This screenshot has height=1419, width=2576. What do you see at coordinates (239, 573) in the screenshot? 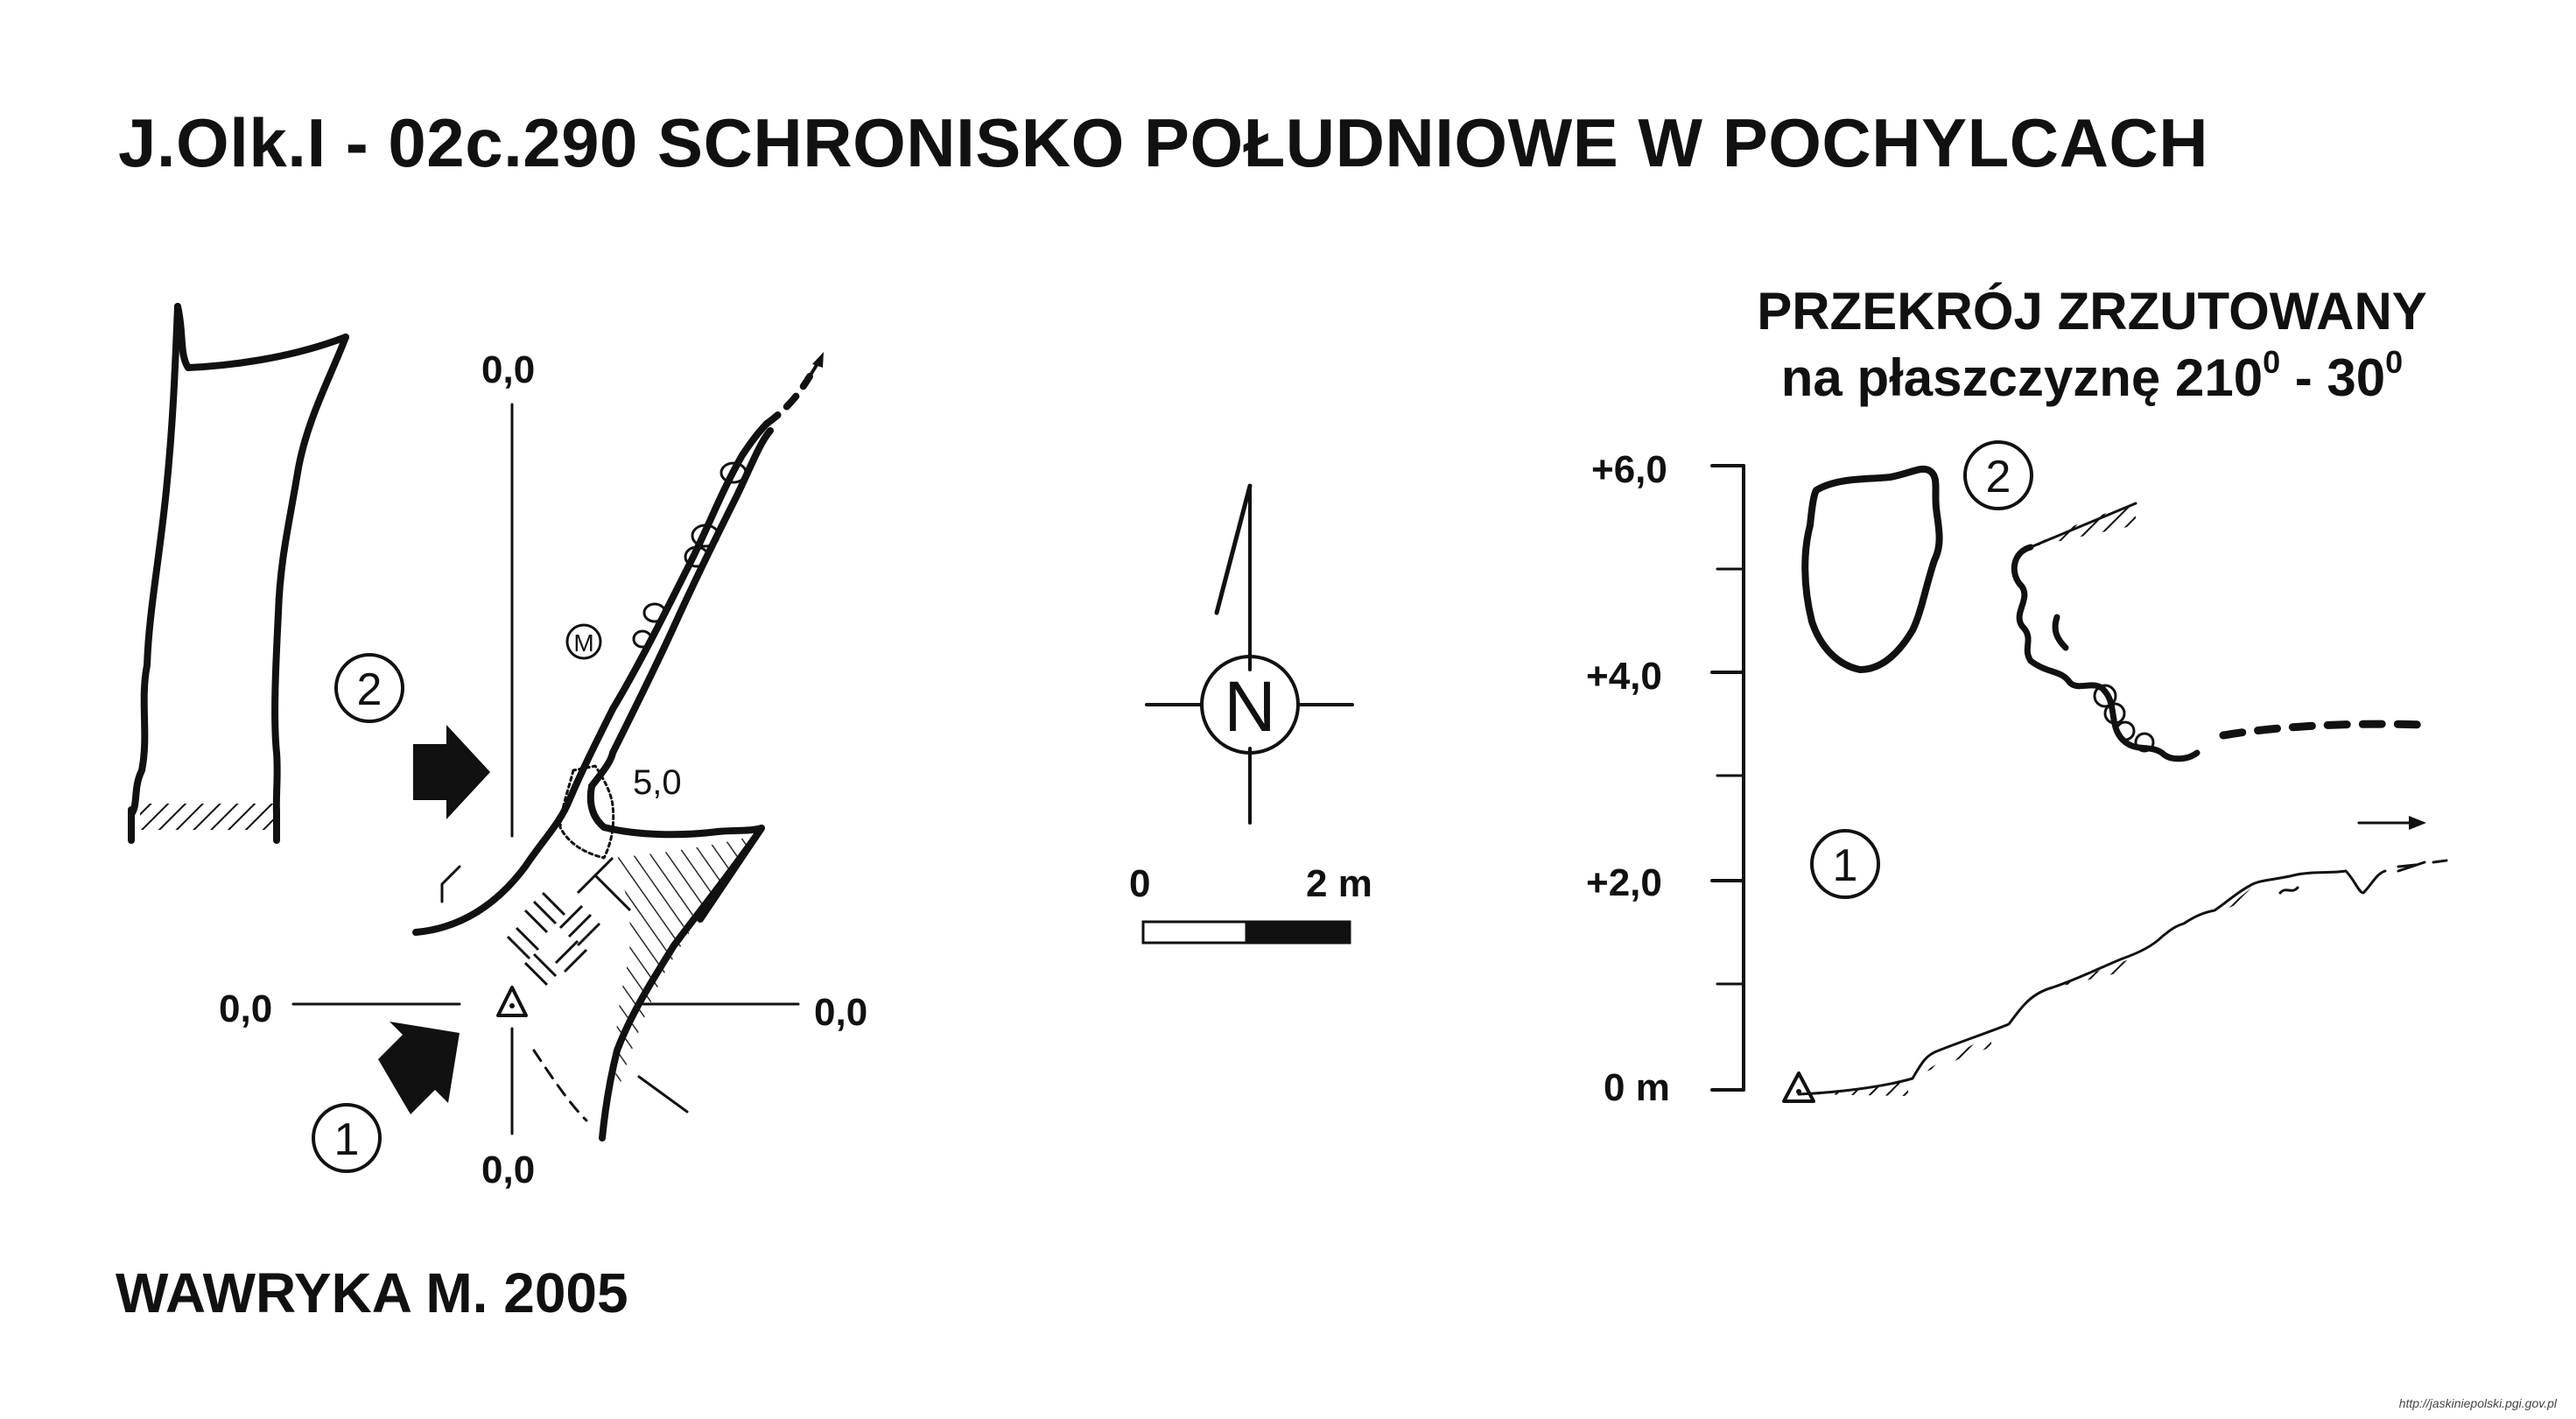
I see `cross-section-strip` at bounding box center [239, 573].